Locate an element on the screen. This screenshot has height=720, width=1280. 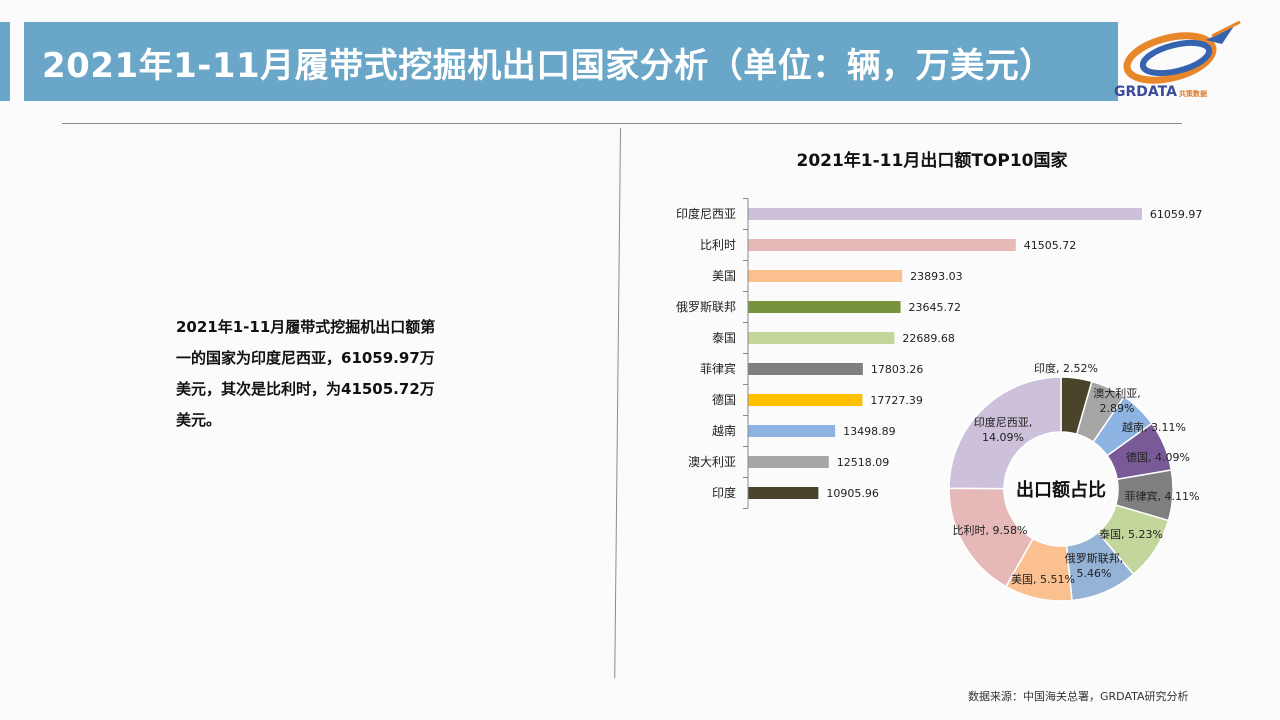
bar-category-label: 比利时 is located at coordinates (718, 245).